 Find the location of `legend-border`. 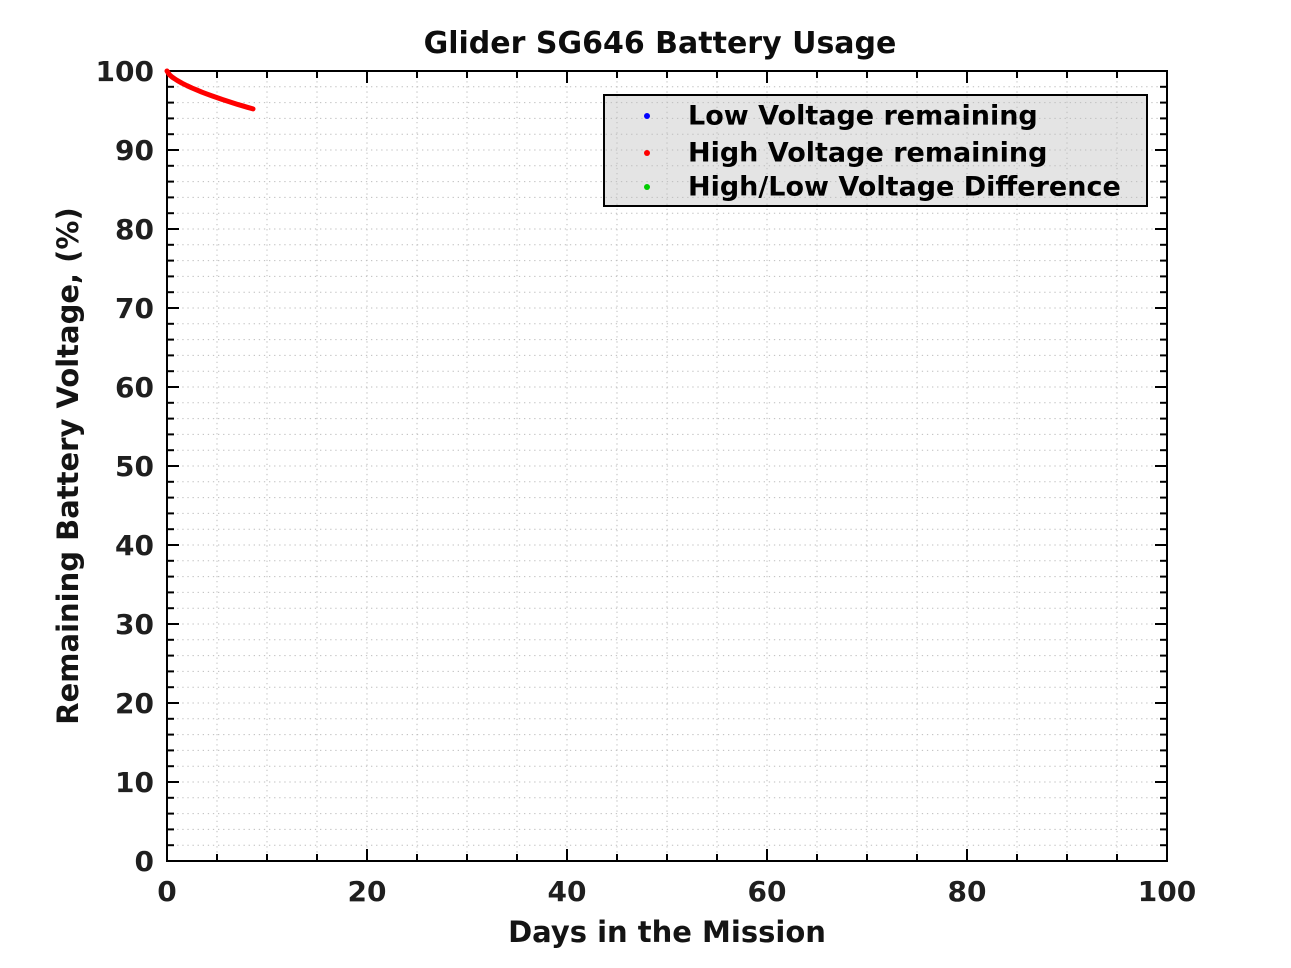

legend-border is located at coordinates (875, 150).